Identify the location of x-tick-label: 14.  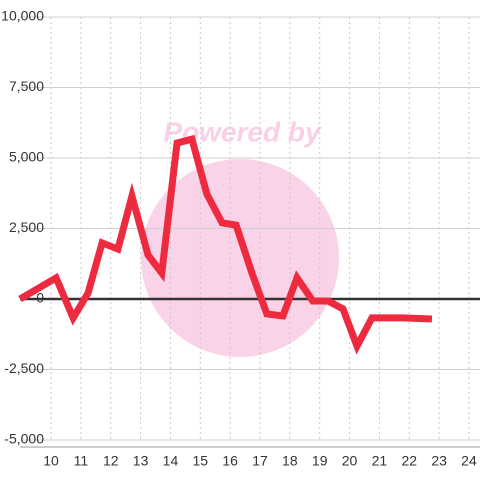
(171, 461).